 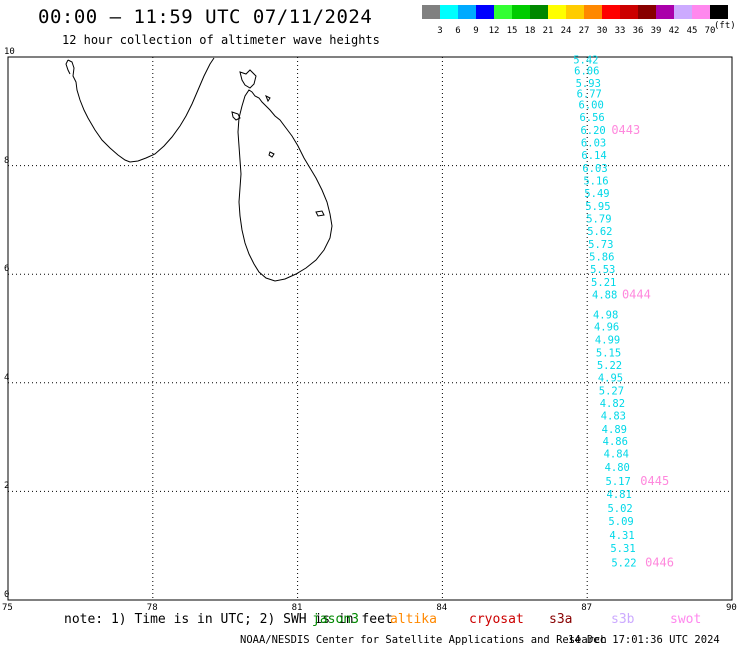 What do you see at coordinates (636, 295) in the screenshot?
I see `pass-number: 0444` at bounding box center [636, 295].